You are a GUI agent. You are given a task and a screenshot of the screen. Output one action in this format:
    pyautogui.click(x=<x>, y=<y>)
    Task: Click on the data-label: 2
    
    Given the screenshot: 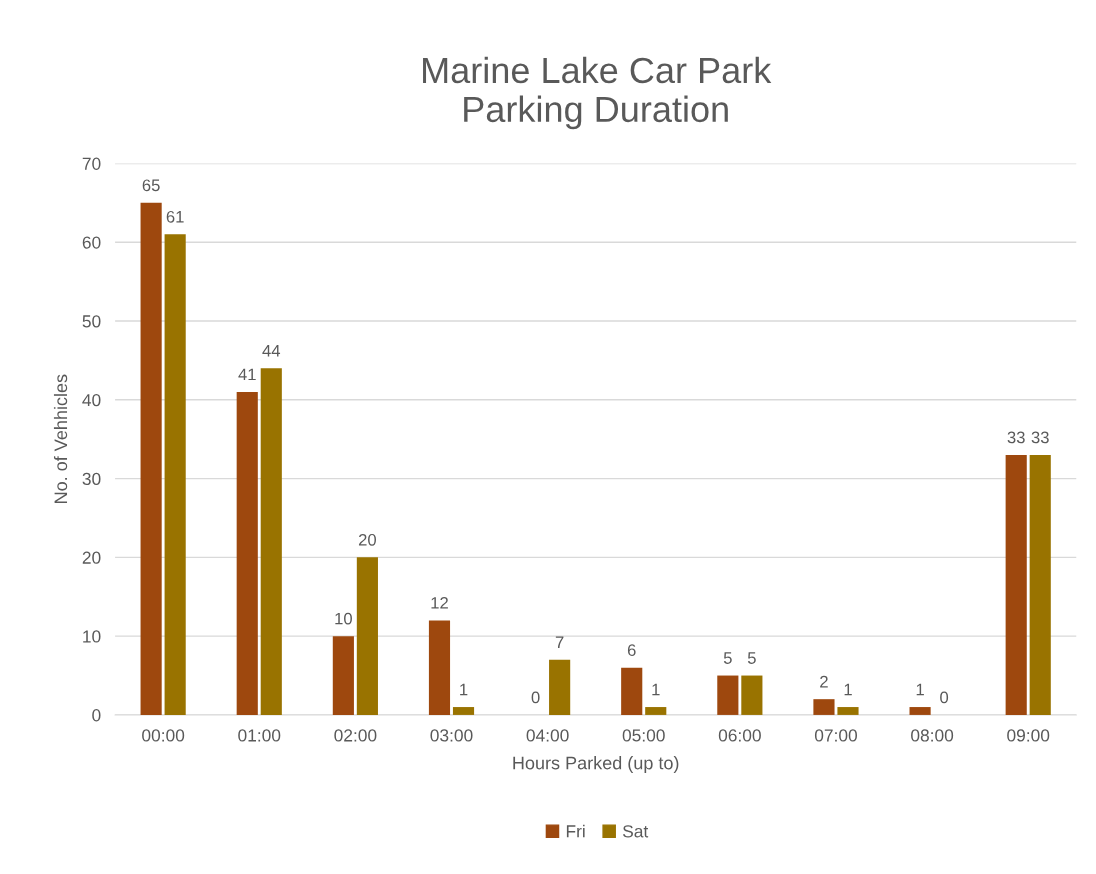 What is the action you would take?
    pyautogui.click(x=824, y=681)
    